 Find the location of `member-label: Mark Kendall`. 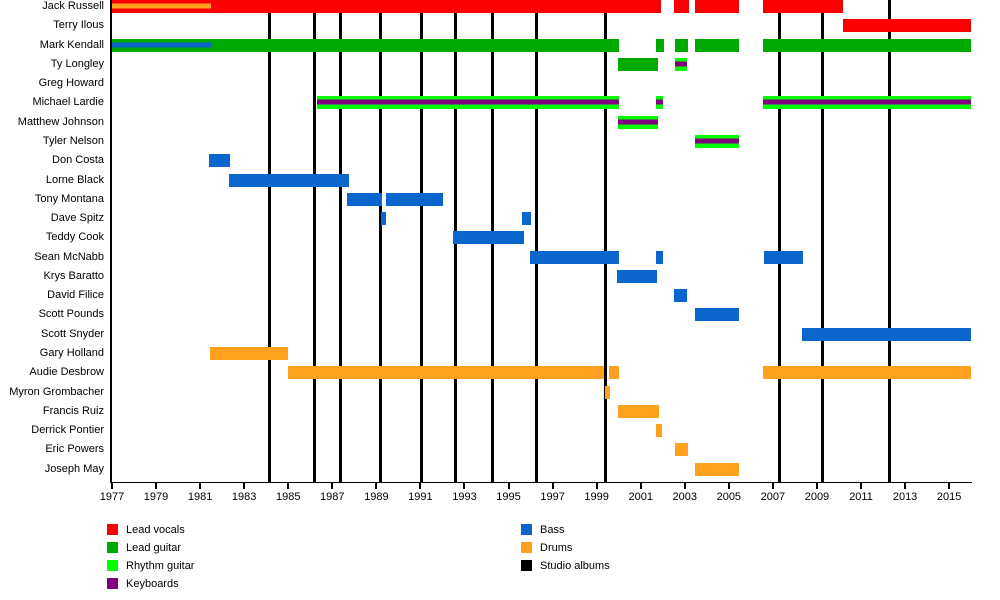

member-label: Mark Kendall is located at coordinates (71, 44).